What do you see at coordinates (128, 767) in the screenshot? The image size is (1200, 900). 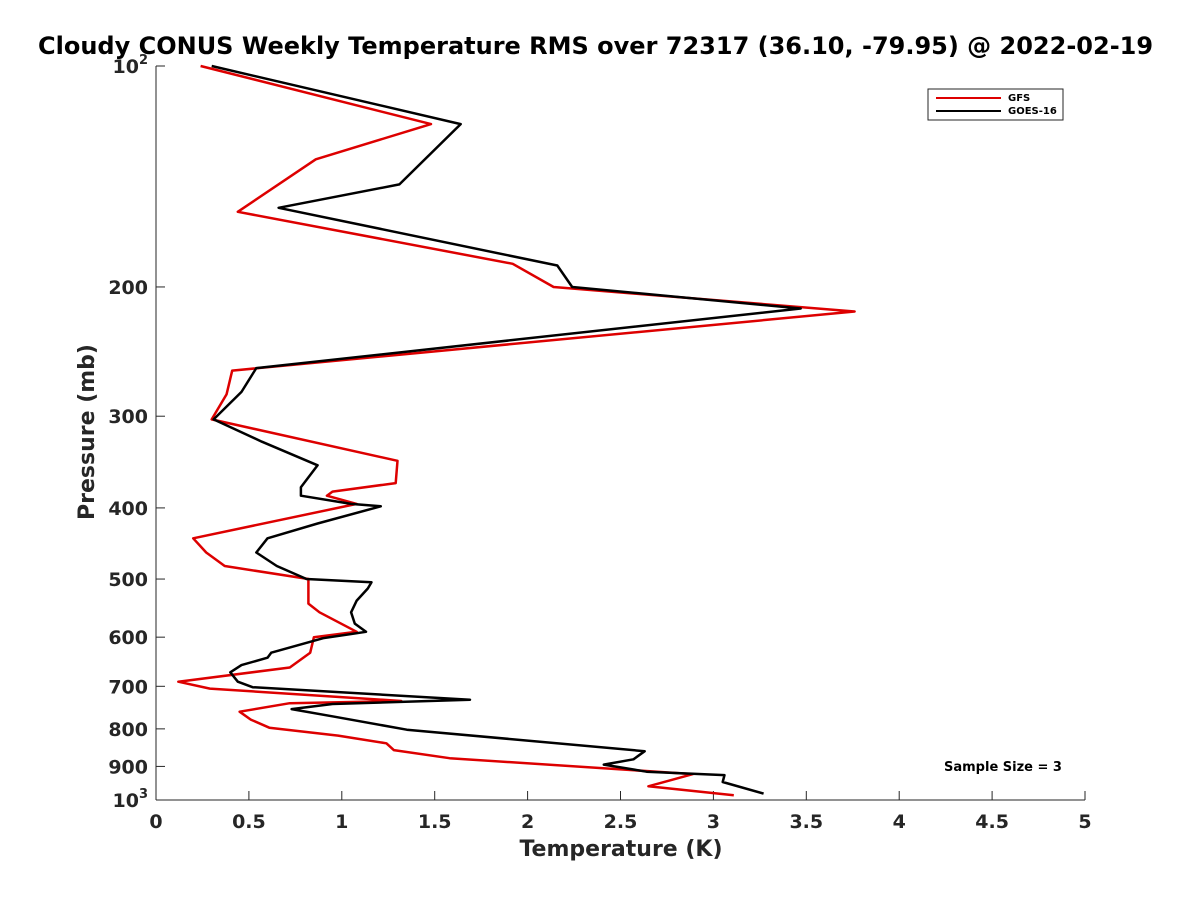 I see `y-tick-label: 900` at bounding box center [128, 767].